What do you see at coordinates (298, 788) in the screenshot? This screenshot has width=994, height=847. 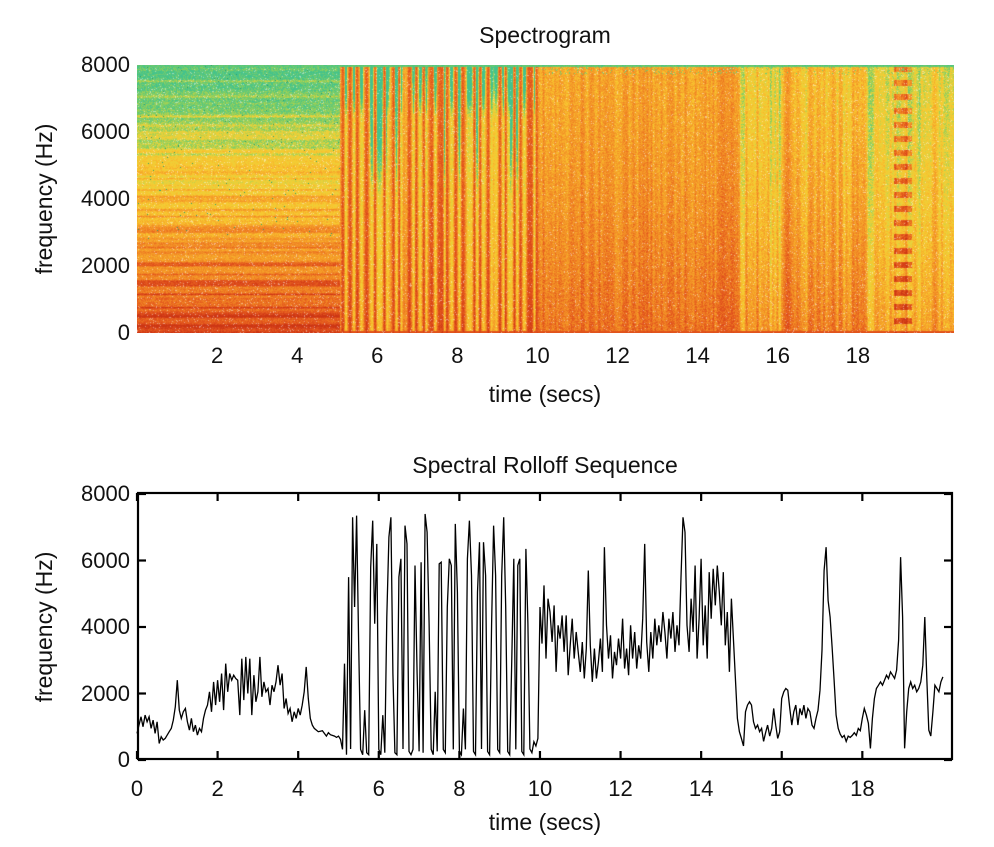 I see `rolloff-x-tick-label: 4` at bounding box center [298, 788].